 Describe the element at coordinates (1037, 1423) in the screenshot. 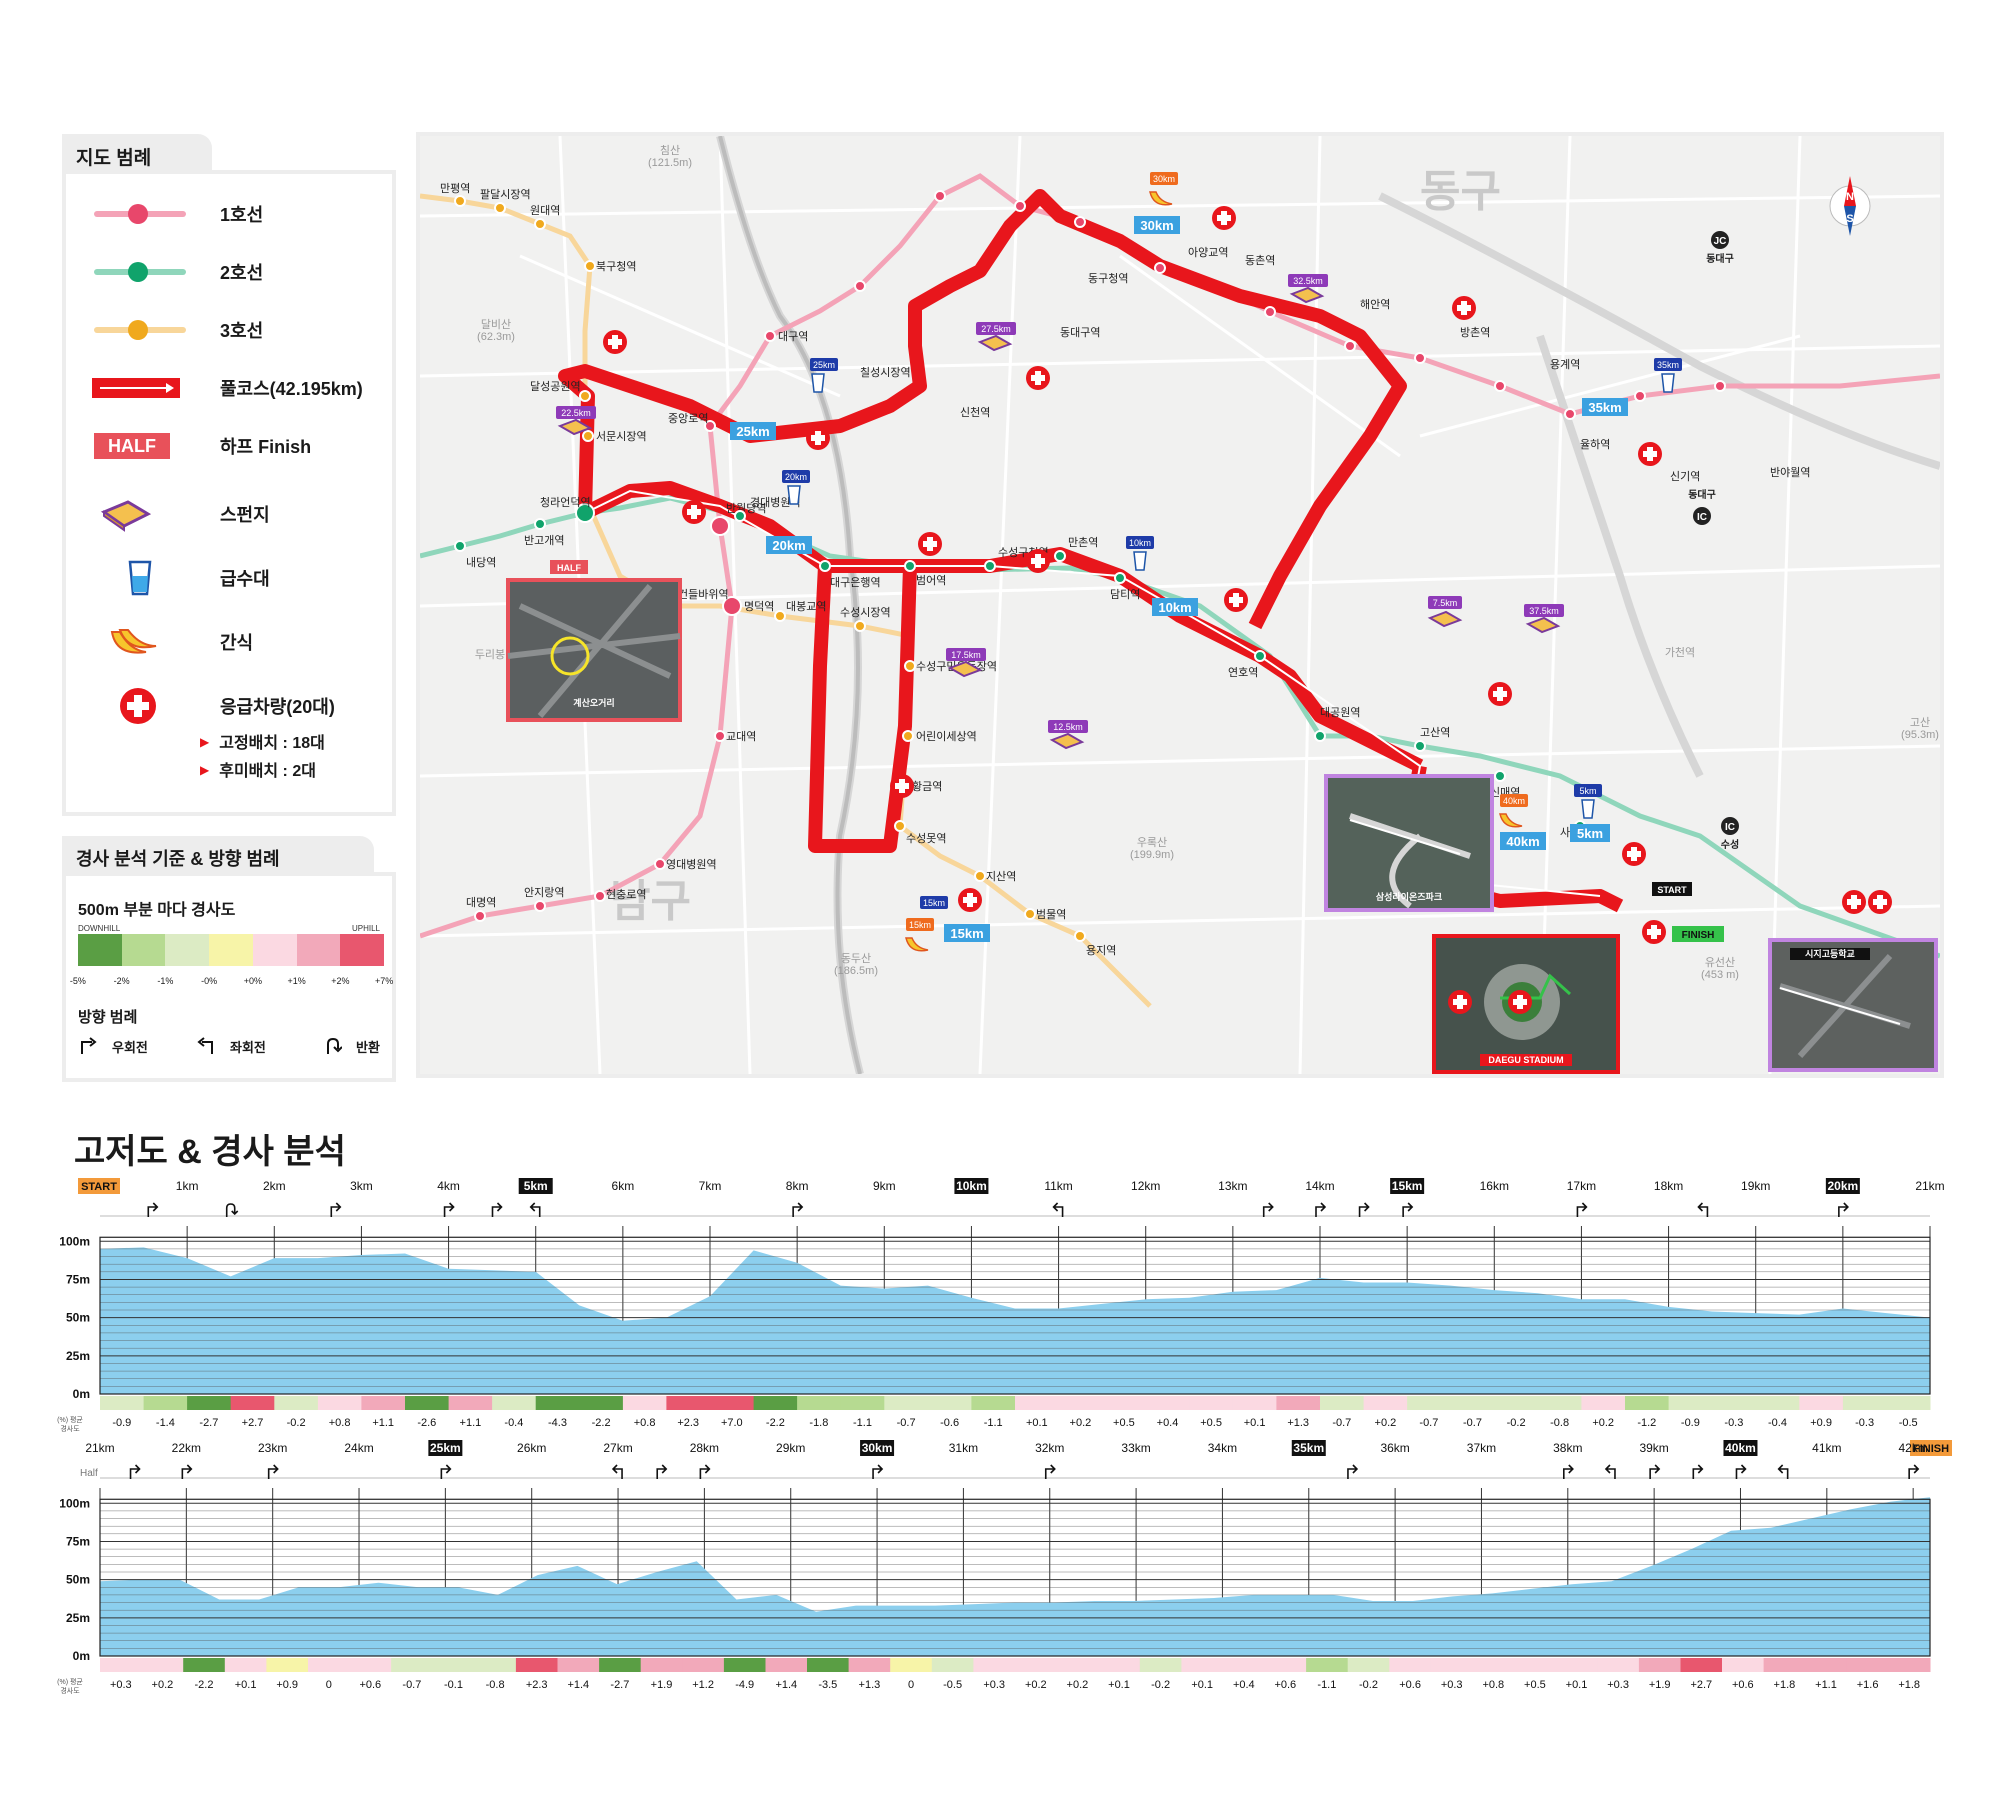

I see `slope-value: +0.1` at that location.